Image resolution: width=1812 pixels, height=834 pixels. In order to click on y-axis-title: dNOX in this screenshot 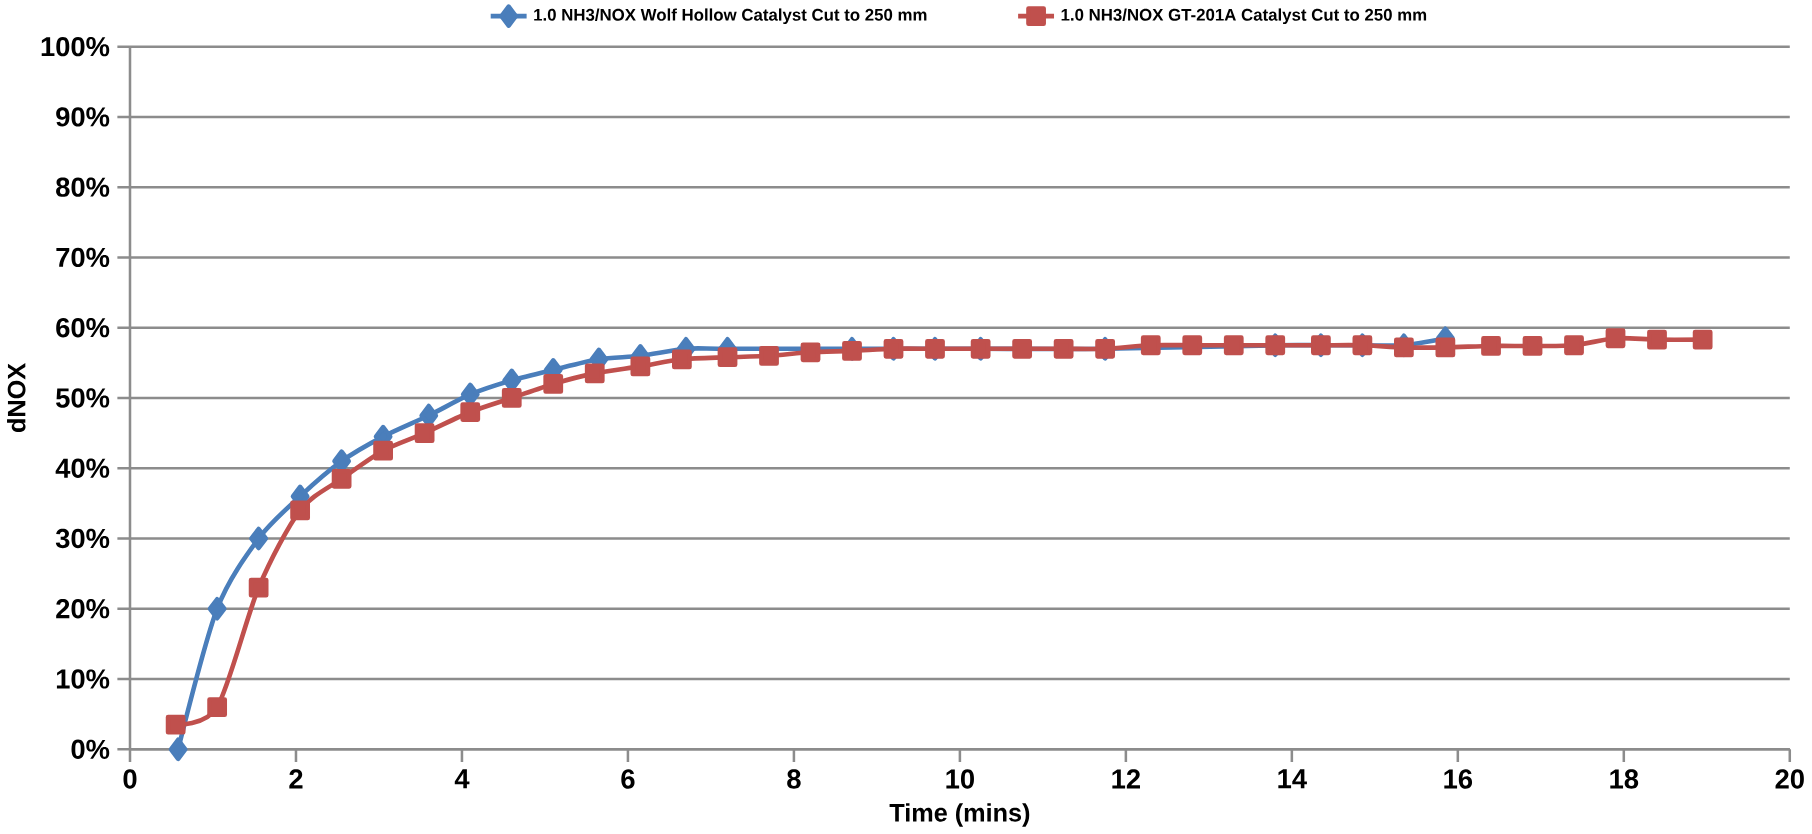, I will do `click(16, 398)`.